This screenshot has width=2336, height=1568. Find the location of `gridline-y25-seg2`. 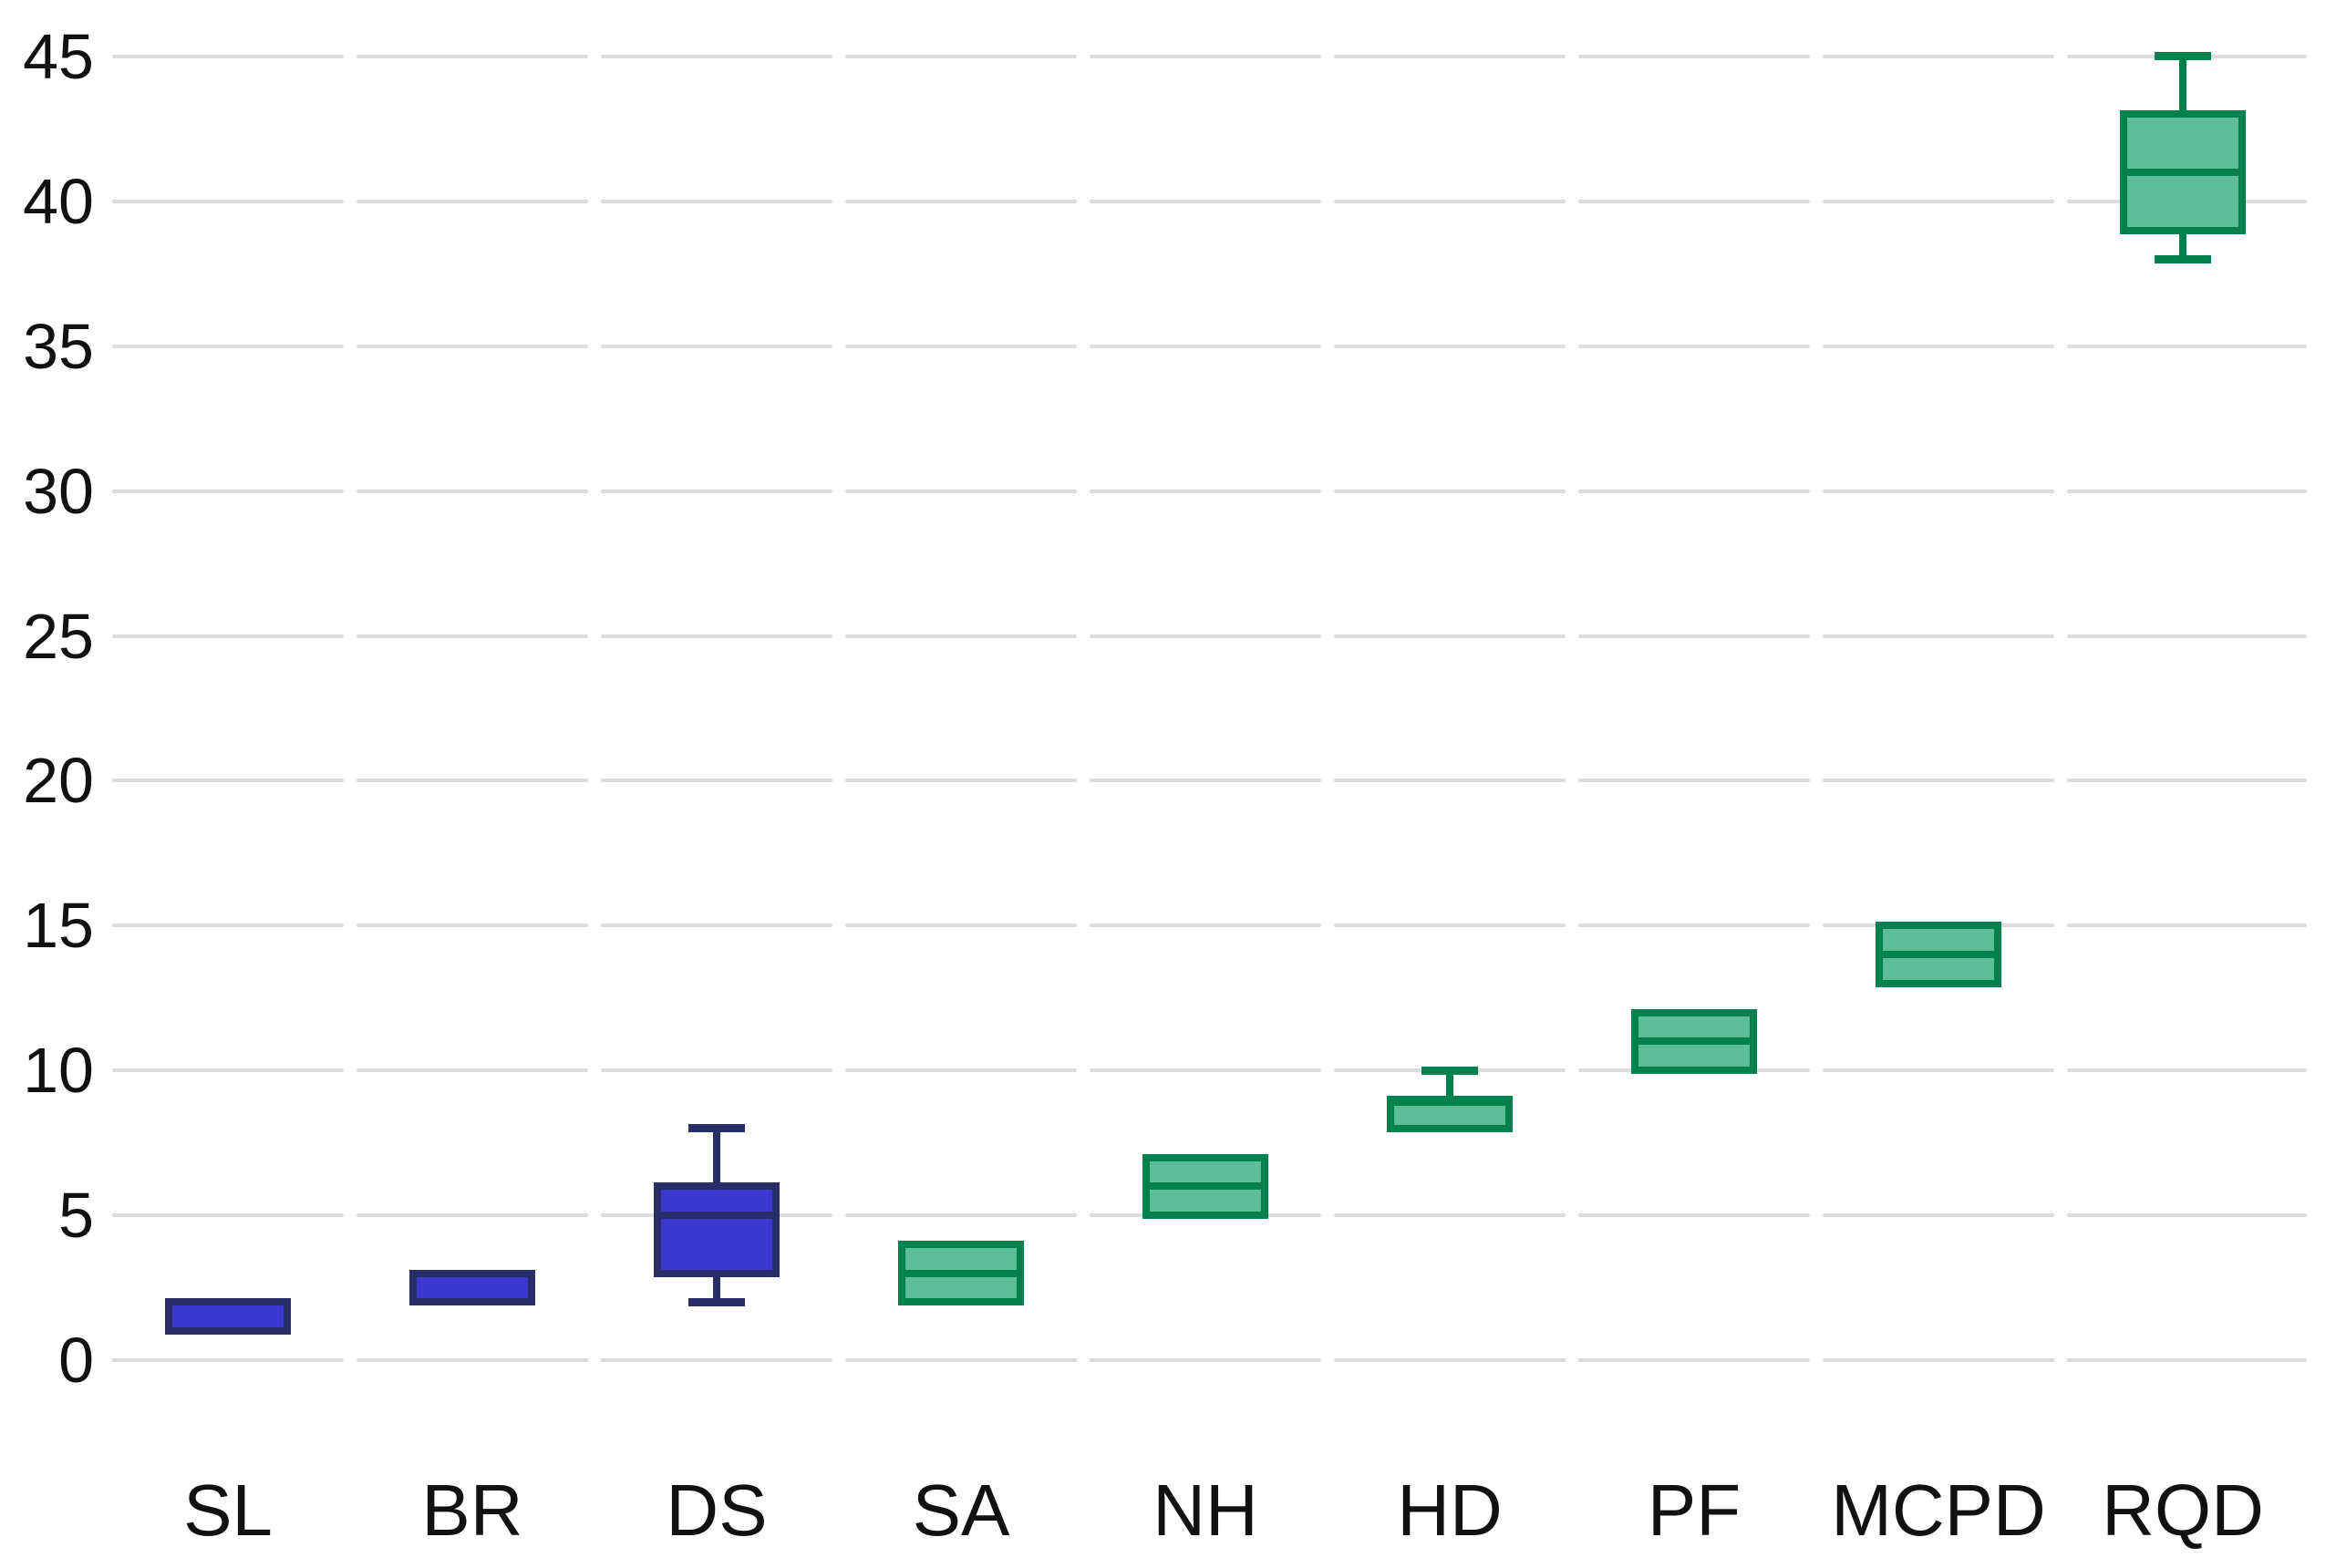

gridline-y25-seg2 is located at coordinates (716, 636).